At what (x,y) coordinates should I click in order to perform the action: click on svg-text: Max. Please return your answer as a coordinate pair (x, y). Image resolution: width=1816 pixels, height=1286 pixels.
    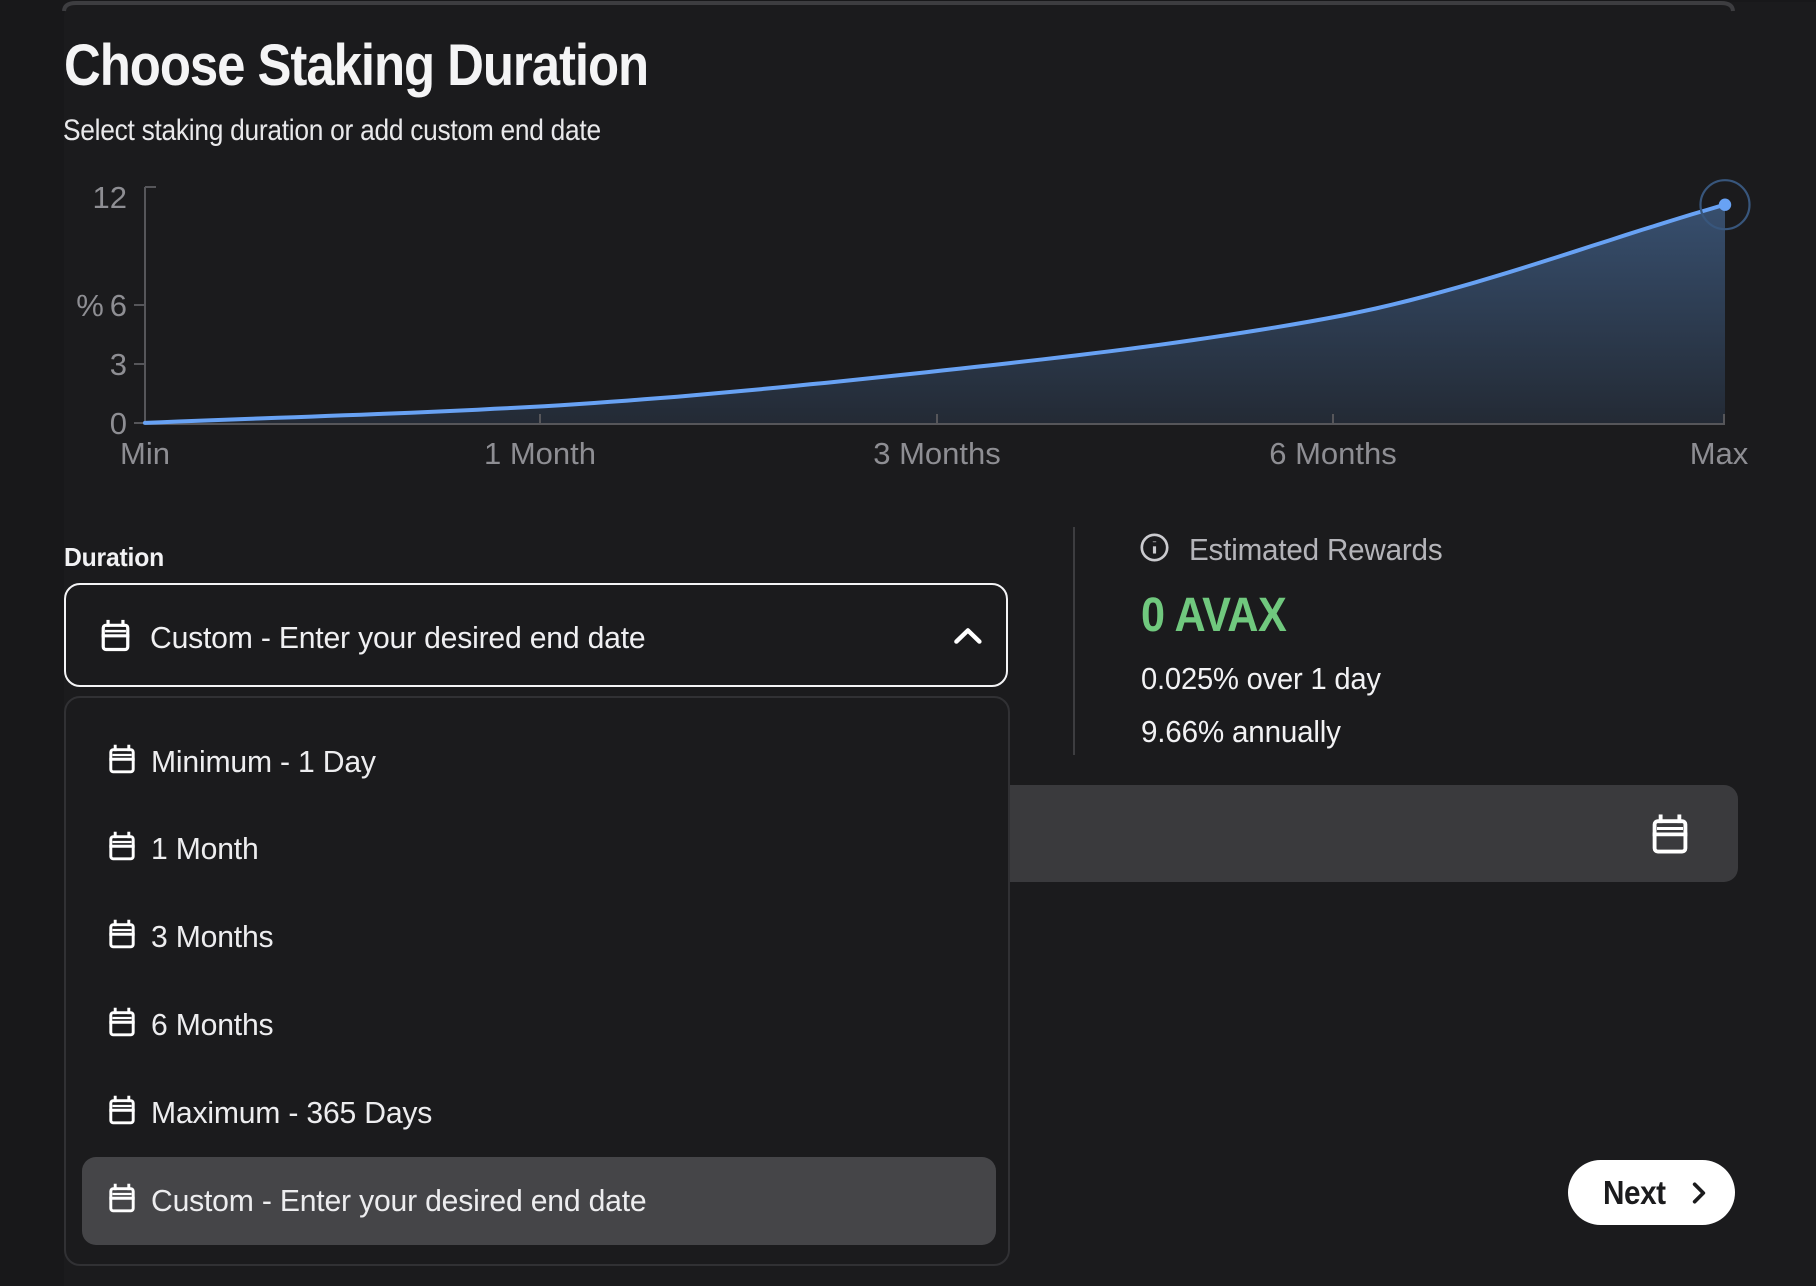
    Looking at the image, I should click on (1719, 453).